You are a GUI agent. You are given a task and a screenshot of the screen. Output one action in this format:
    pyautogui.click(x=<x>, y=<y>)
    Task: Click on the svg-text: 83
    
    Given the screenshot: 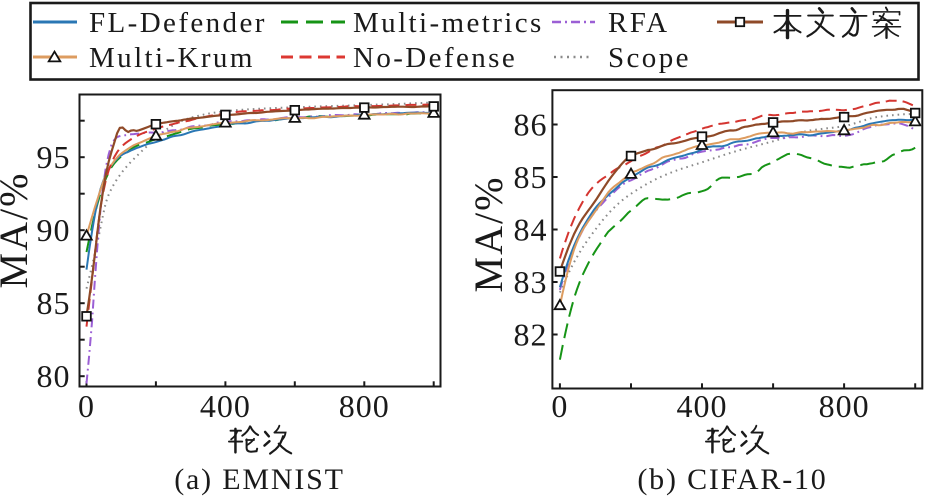 What is the action you would take?
    pyautogui.click(x=531, y=282)
    